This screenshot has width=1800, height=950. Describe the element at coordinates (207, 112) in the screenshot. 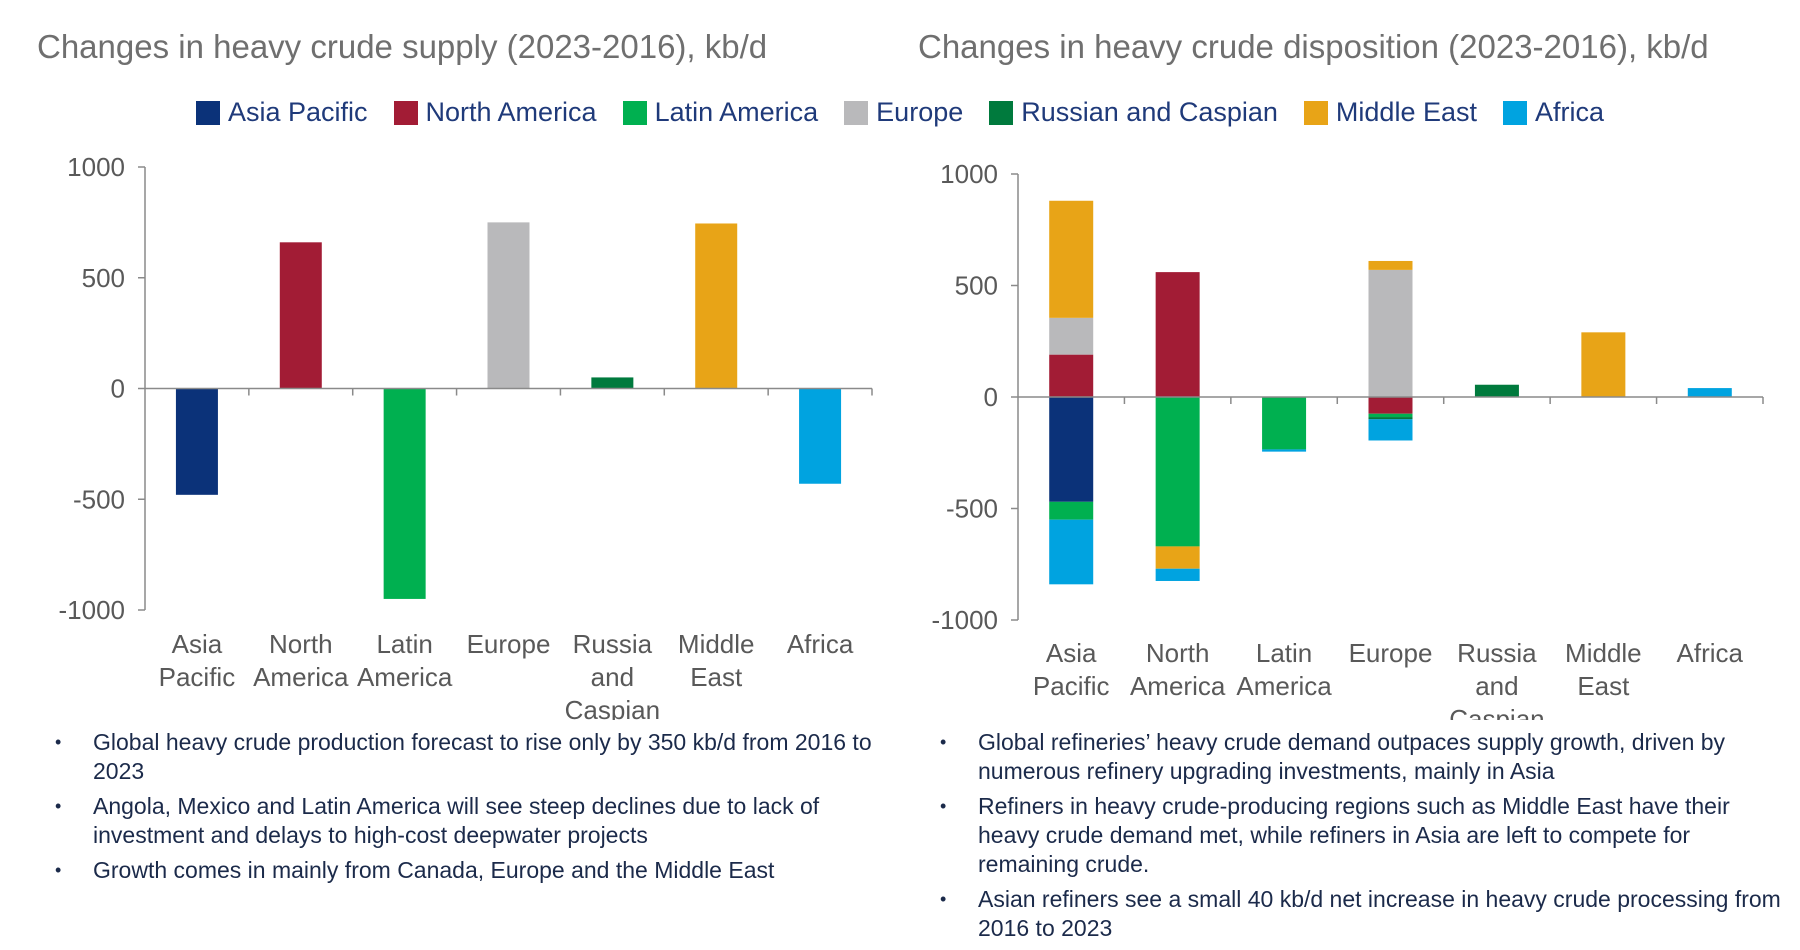

I see `legend-swatch-asia-pacific` at that location.